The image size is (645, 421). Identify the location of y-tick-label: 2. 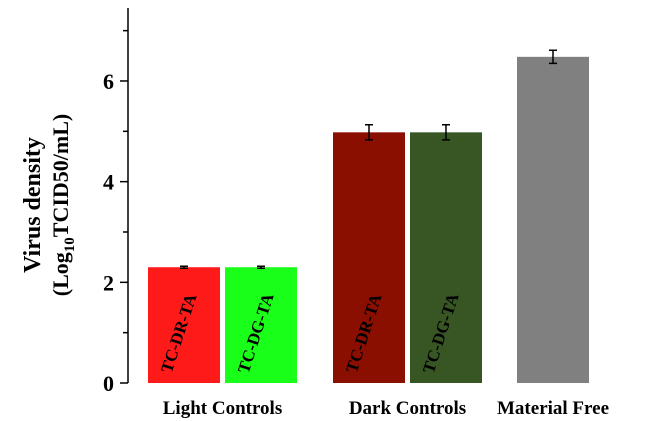
(108, 282).